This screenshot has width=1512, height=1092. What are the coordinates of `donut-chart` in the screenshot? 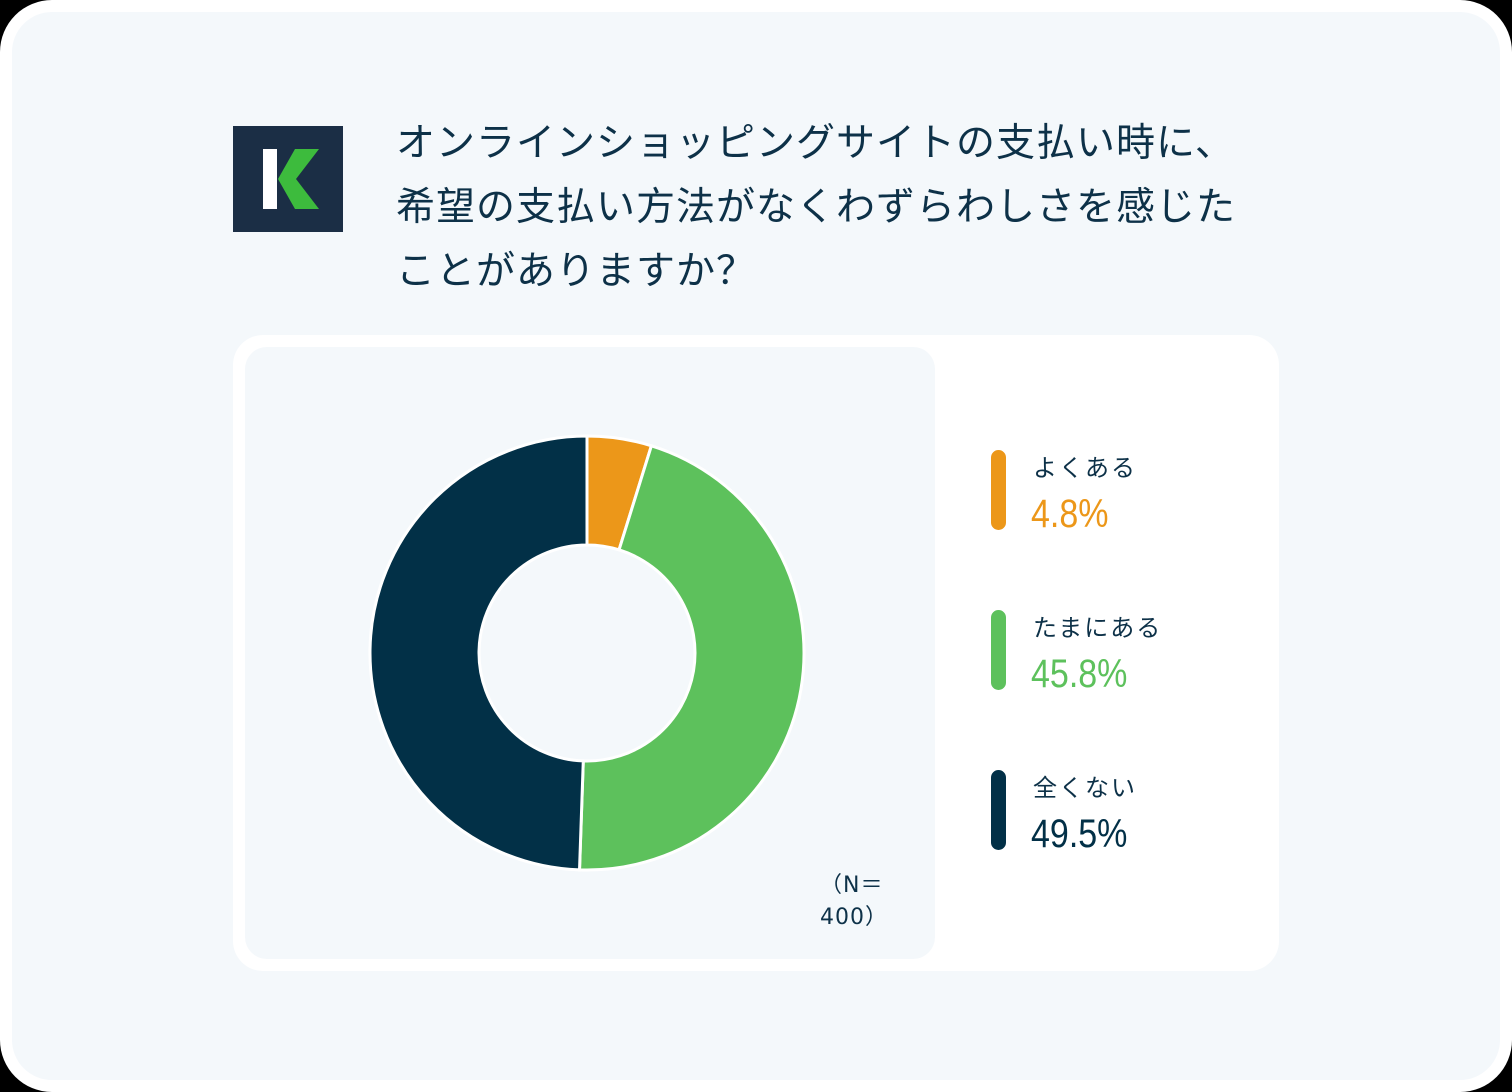 It's located at (587, 653).